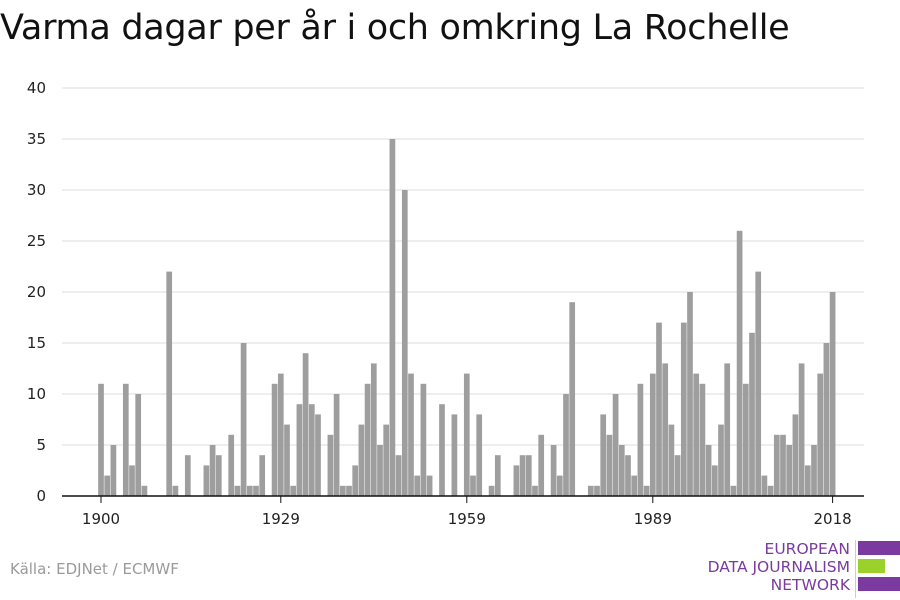 Image resolution: width=900 pixels, height=600 pixels. Describe the element at coordinates (652, 434) in the screenshot. I see `bar-1989` at that location.